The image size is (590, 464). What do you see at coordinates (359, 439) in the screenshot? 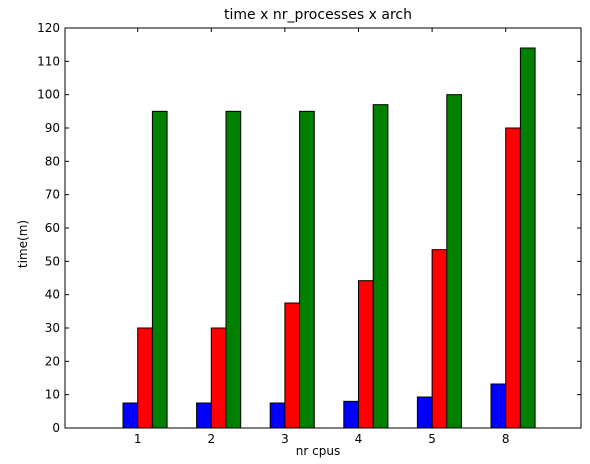
I see `x-tick-label: 4` at bounding box center [359, 439].